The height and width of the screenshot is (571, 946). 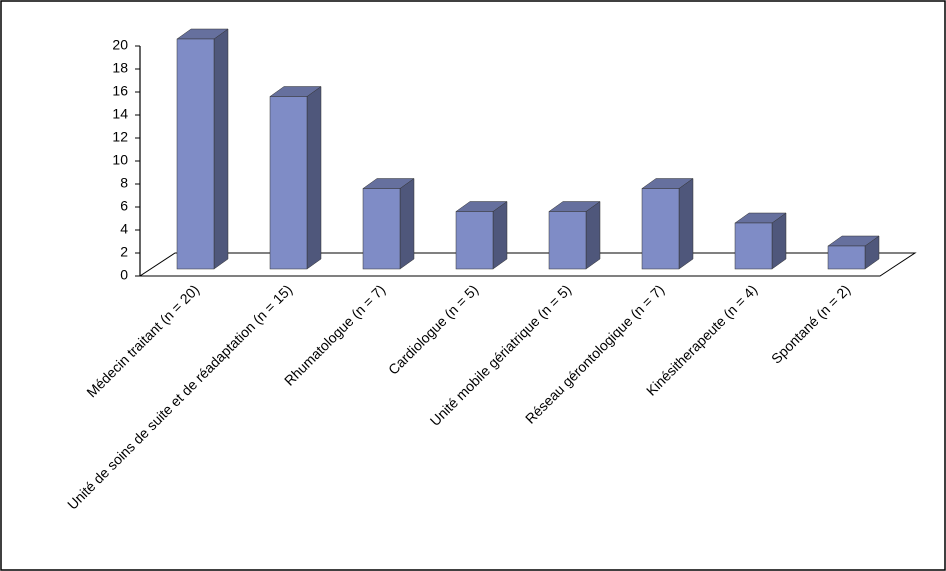 What do you see at coordinates (124, 229) in the screenshot?
I see `y-tick-label: 4` at bounding box center [124, 229].